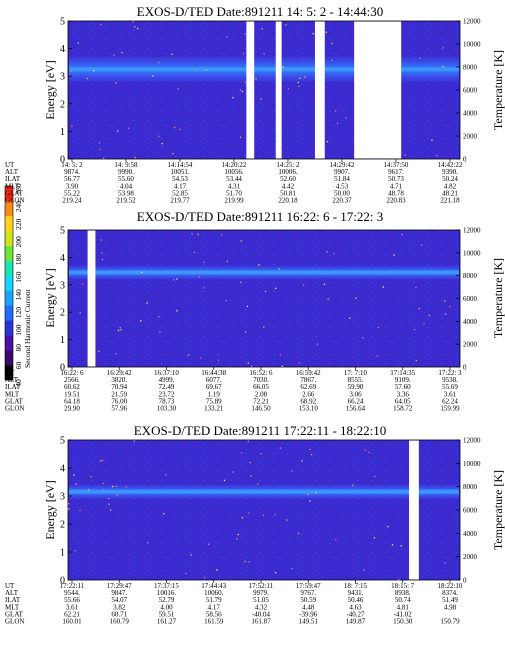  Describe the element at coordinates (403, 614) in the screenshot. I see `ephemeris-cell: -41.02` at that location.